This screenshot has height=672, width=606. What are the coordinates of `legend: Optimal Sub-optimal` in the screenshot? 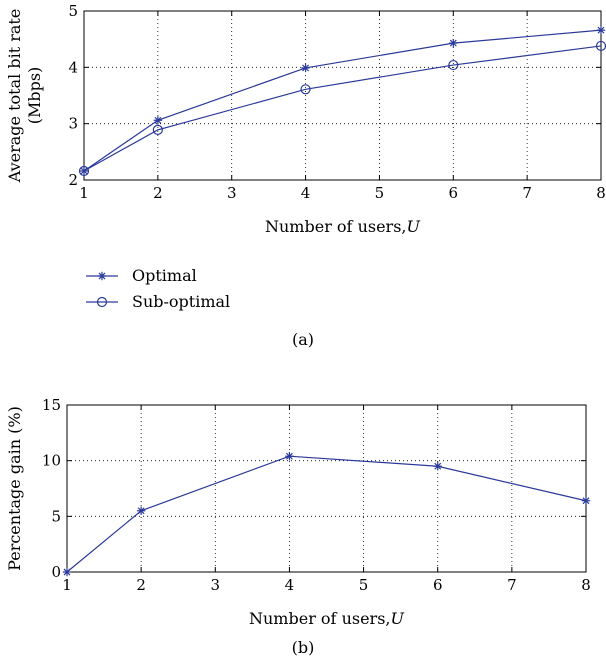 It's located at (158, 288).